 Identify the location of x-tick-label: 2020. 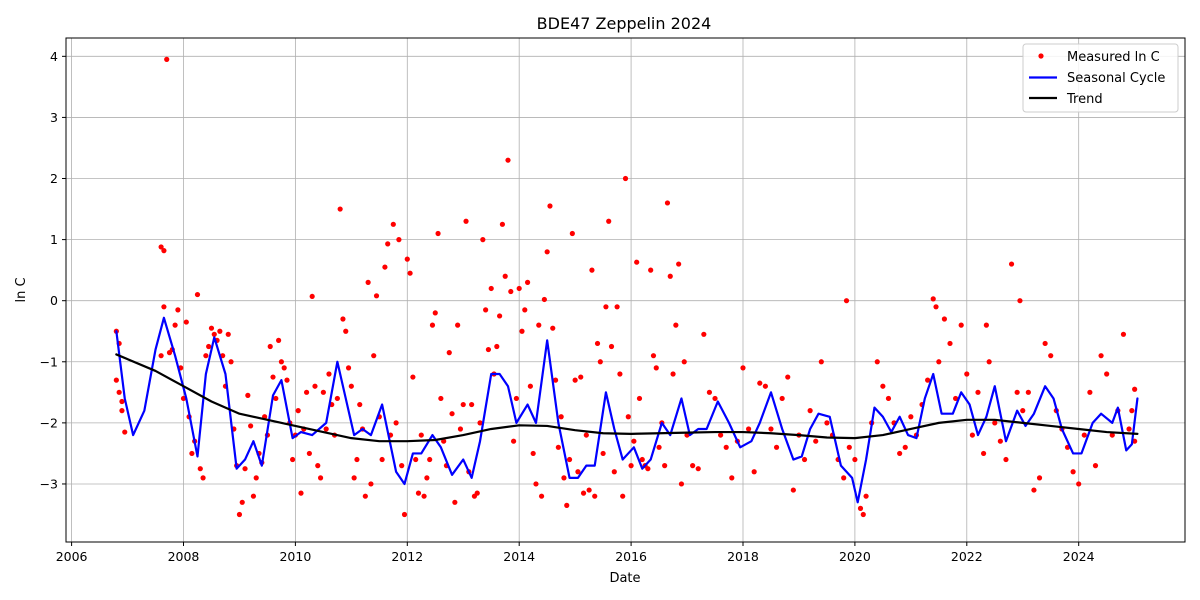
(855, 556).